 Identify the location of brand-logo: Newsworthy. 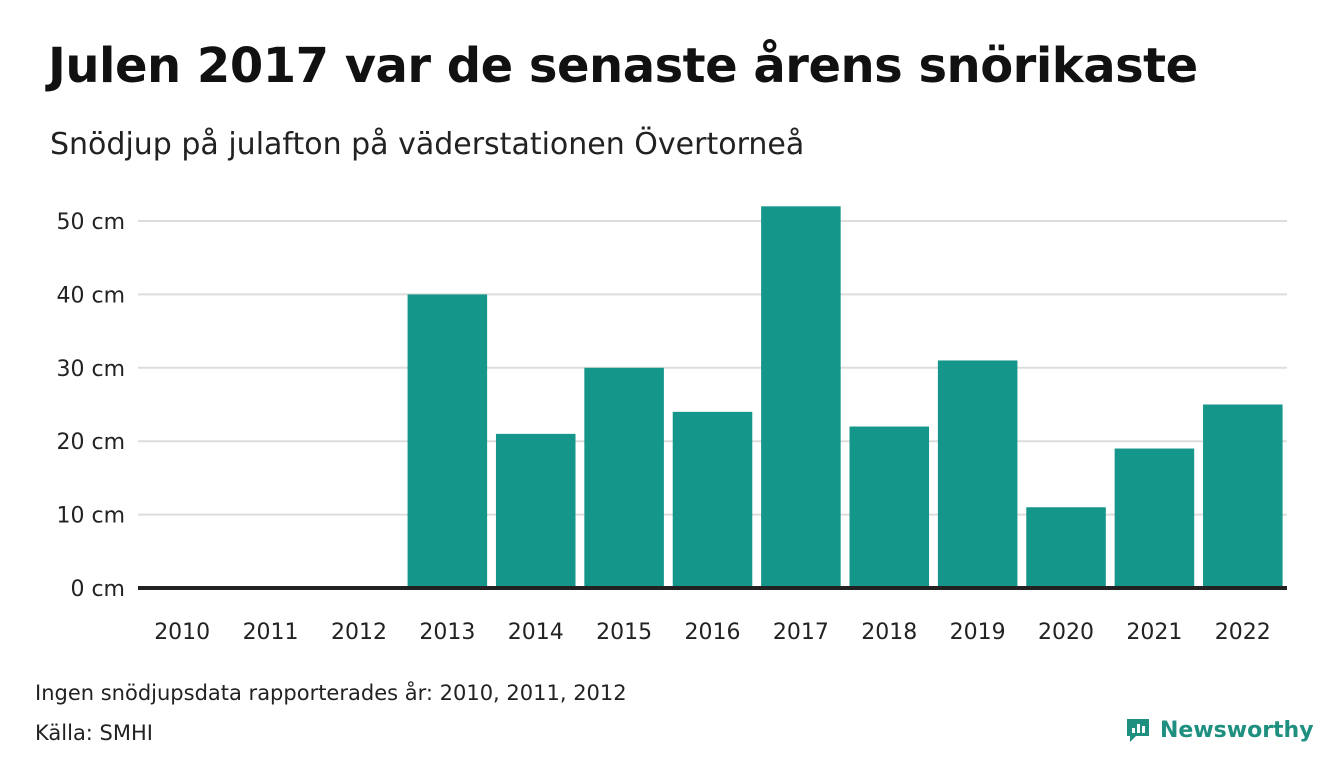
(1219, 730).